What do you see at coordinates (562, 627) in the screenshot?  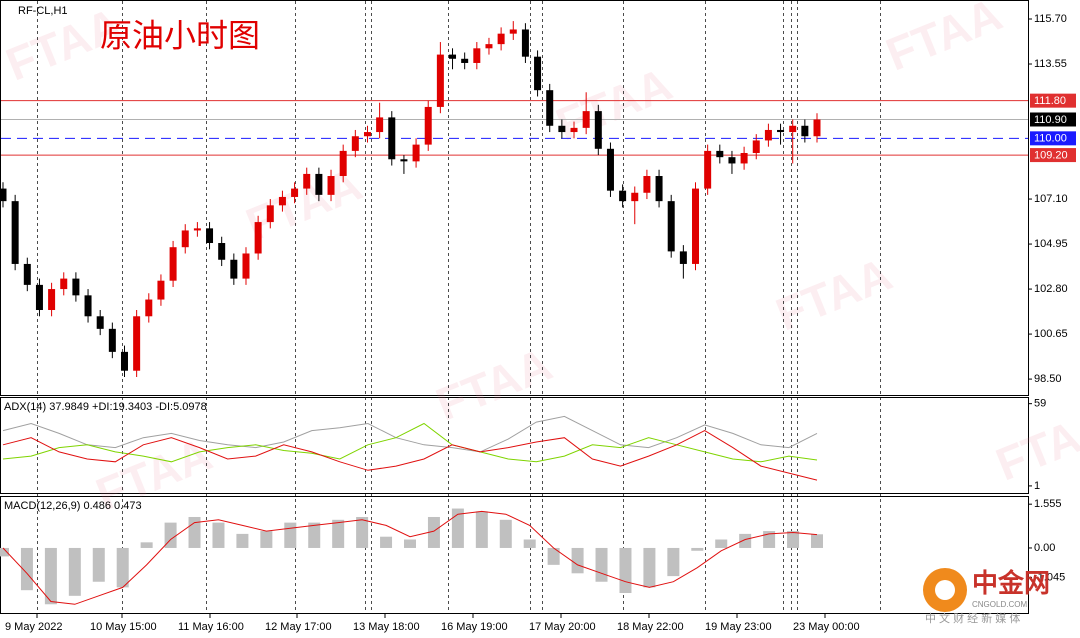 I see `x-tick-label: 17 May 20:00` at bounding box center [562, 627].